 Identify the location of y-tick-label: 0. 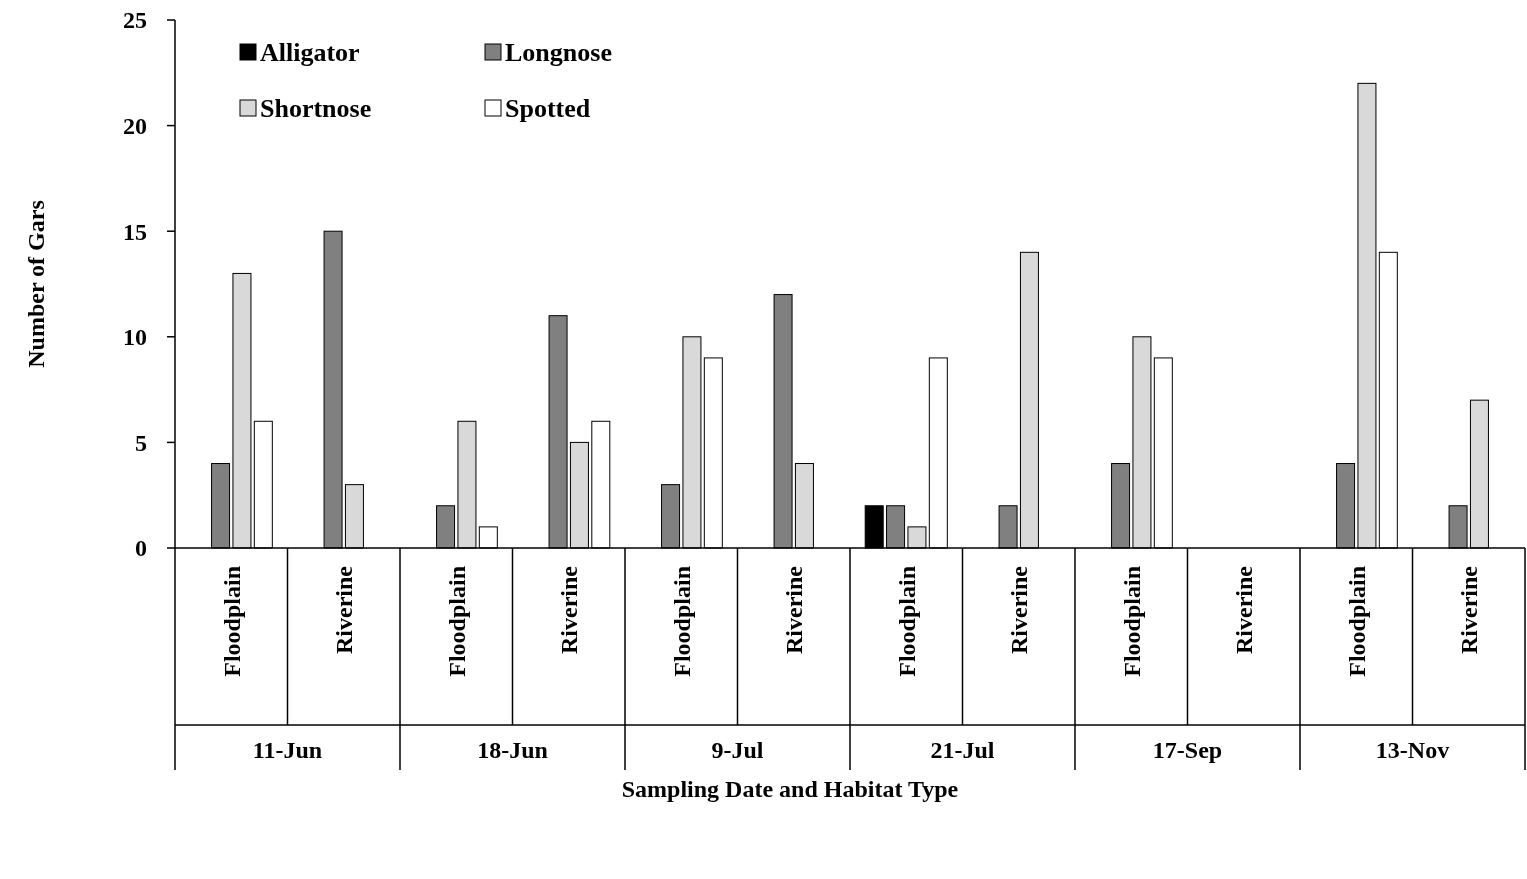
(141, 548).